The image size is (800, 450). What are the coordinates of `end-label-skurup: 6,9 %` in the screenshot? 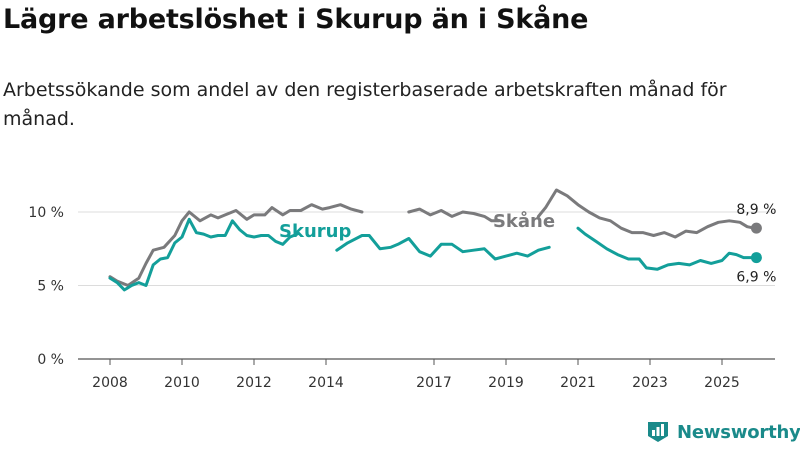 It's located at (756, 278).